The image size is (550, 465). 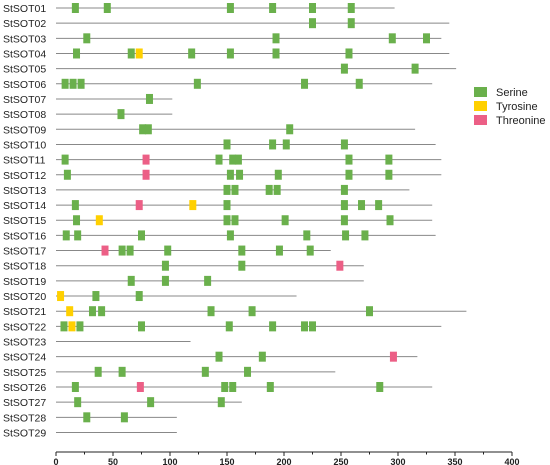 What do you see at coordinates (24, 221) in the screenshot?
I see `row-label: StSOT15` at bounding box center [24, 221].